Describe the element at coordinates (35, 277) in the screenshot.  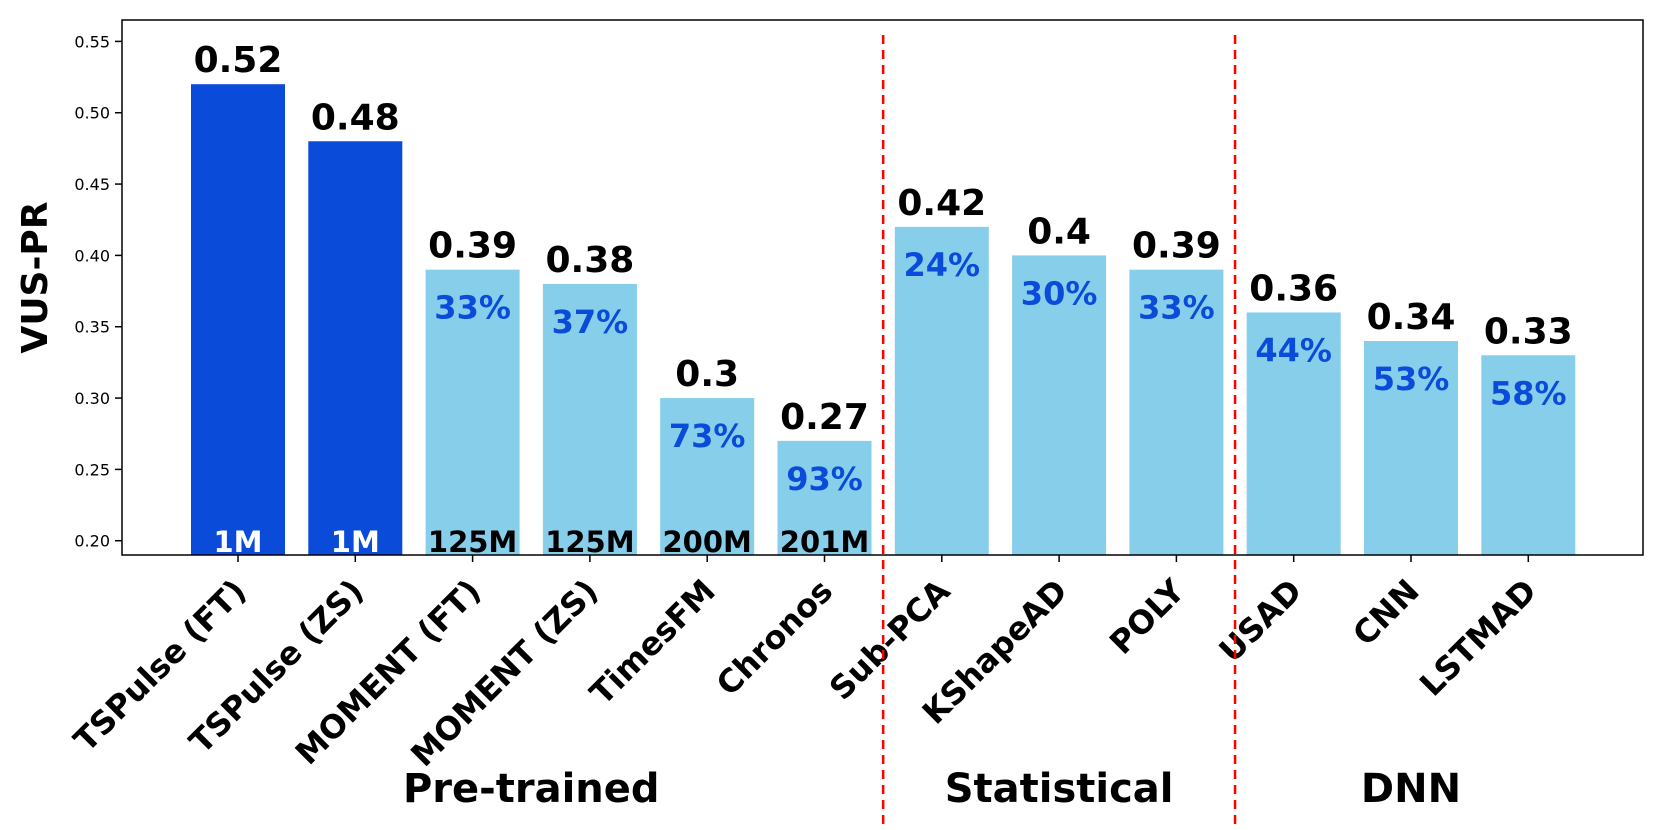
I see `y-axis-title: VUS-PR` at that location.